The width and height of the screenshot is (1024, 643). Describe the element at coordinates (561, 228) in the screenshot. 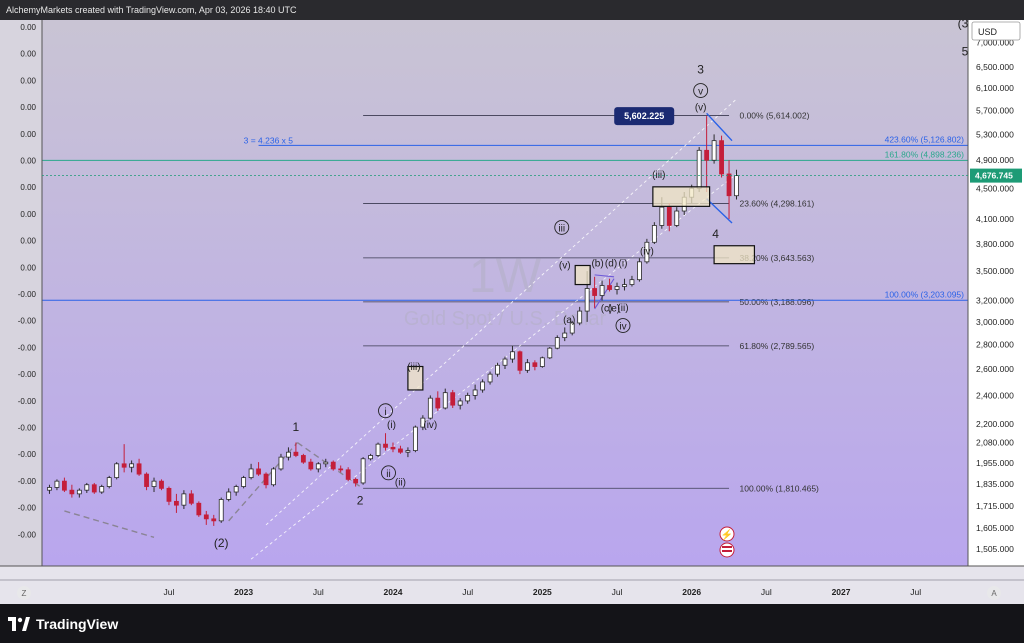

I see `wave-label: iii` at that location.